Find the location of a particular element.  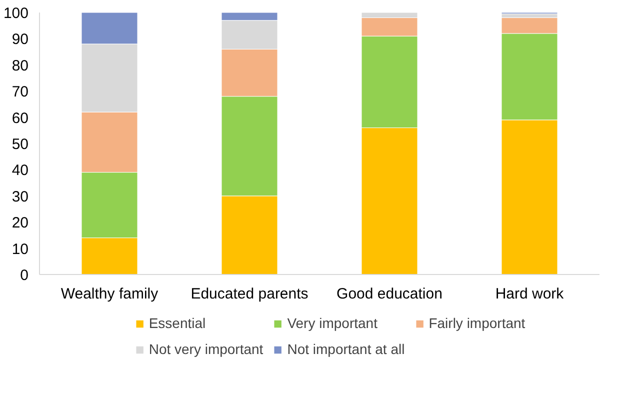

legend-label: Not important at all is located at coordinates (346, 349).